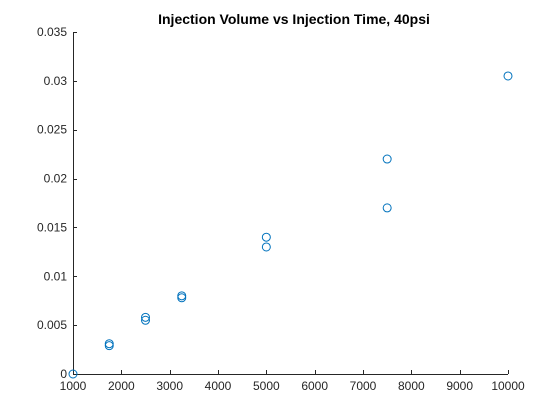 The image size is (560, 420). I want to click on x-tick-label: 7000, so click(363, 386).